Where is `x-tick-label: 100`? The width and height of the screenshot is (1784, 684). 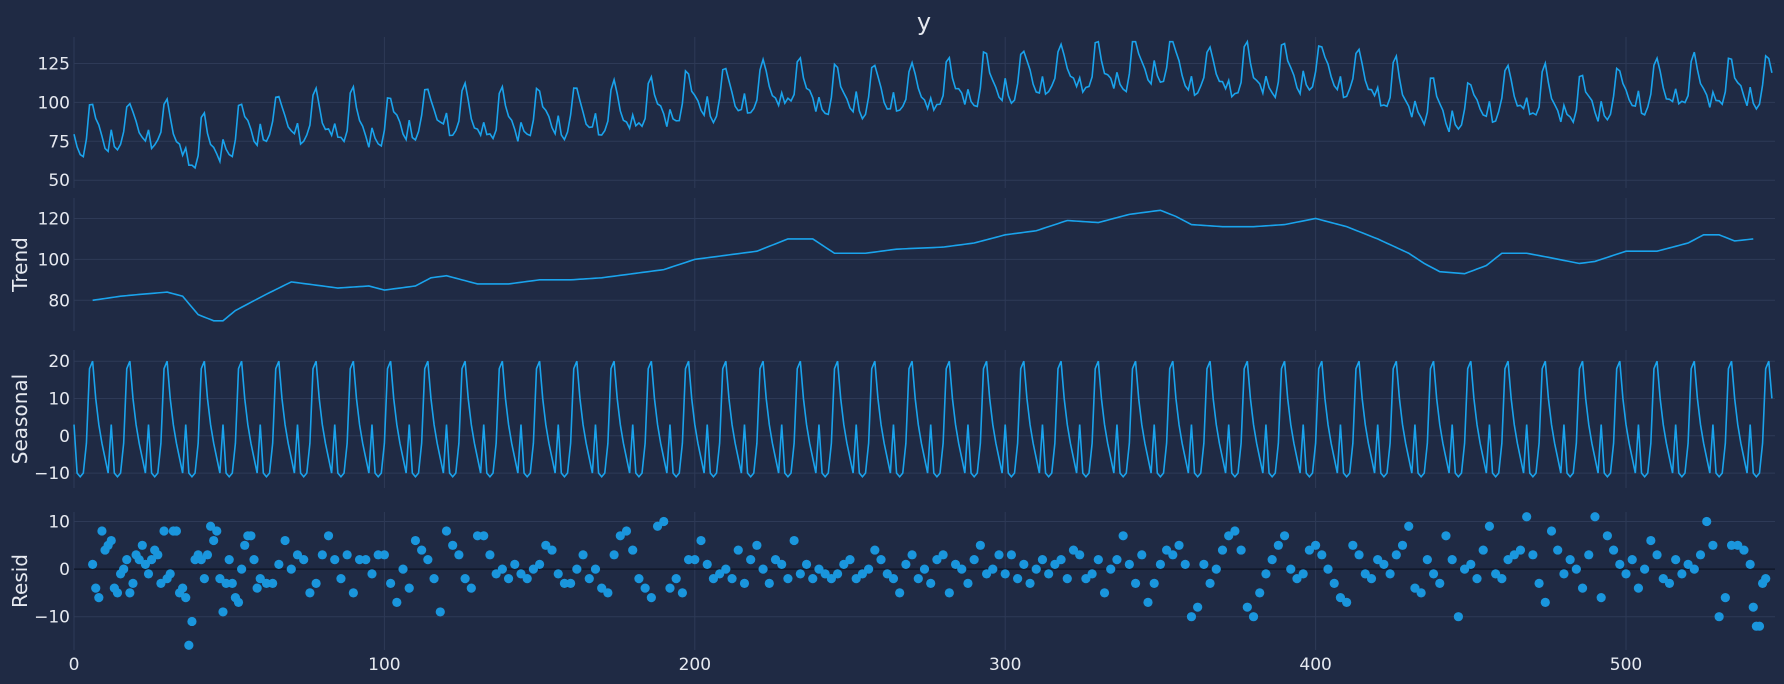
x-tick-label: 100 is located at coordinates (384, 665).